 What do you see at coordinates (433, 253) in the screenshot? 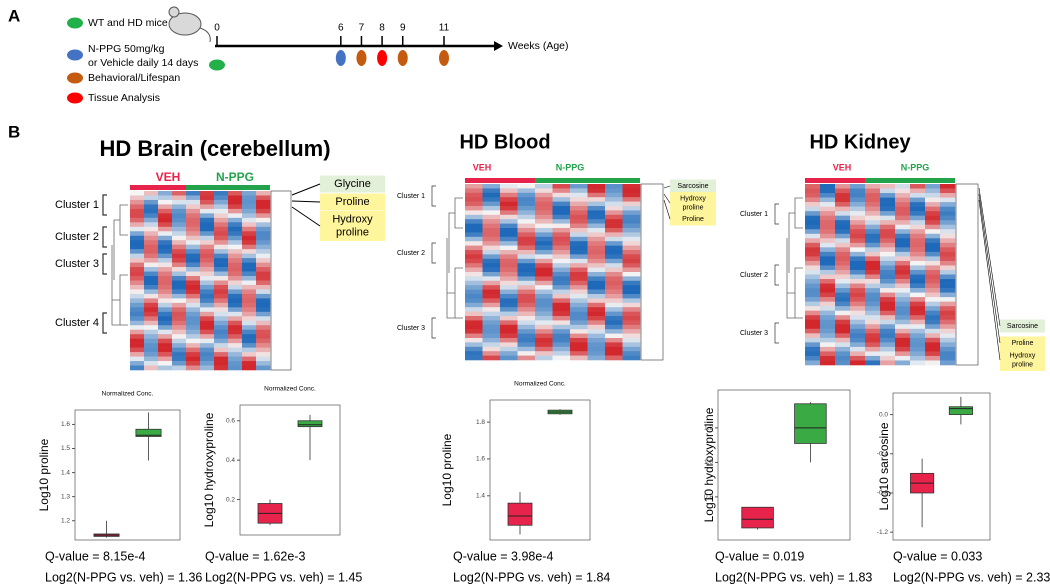
I see `cluster-bracket` at bounding box center [433, 253].